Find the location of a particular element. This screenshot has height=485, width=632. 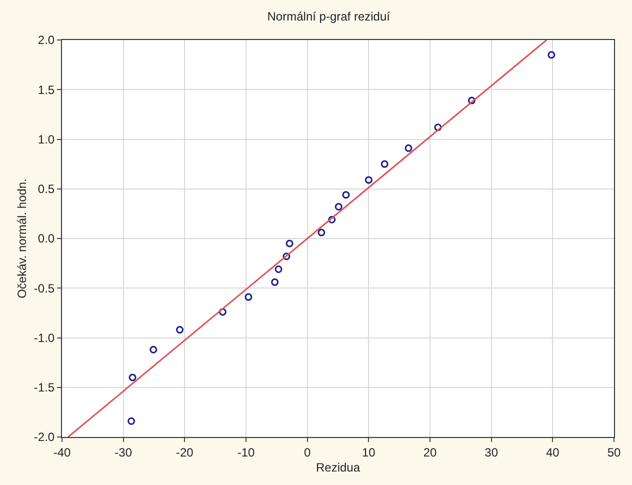

y-axis-title: Očekáv. normál. hodn. is located at coordinates (22, 238).